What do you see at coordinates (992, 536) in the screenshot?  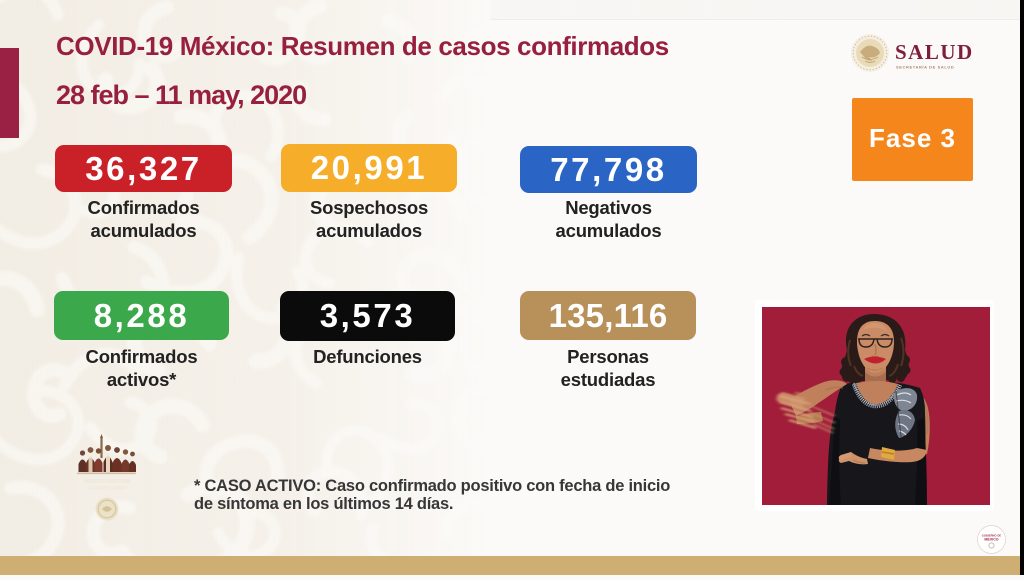 I see `svg-text: GOBIERNO DE` at bounding box center [992, 536].